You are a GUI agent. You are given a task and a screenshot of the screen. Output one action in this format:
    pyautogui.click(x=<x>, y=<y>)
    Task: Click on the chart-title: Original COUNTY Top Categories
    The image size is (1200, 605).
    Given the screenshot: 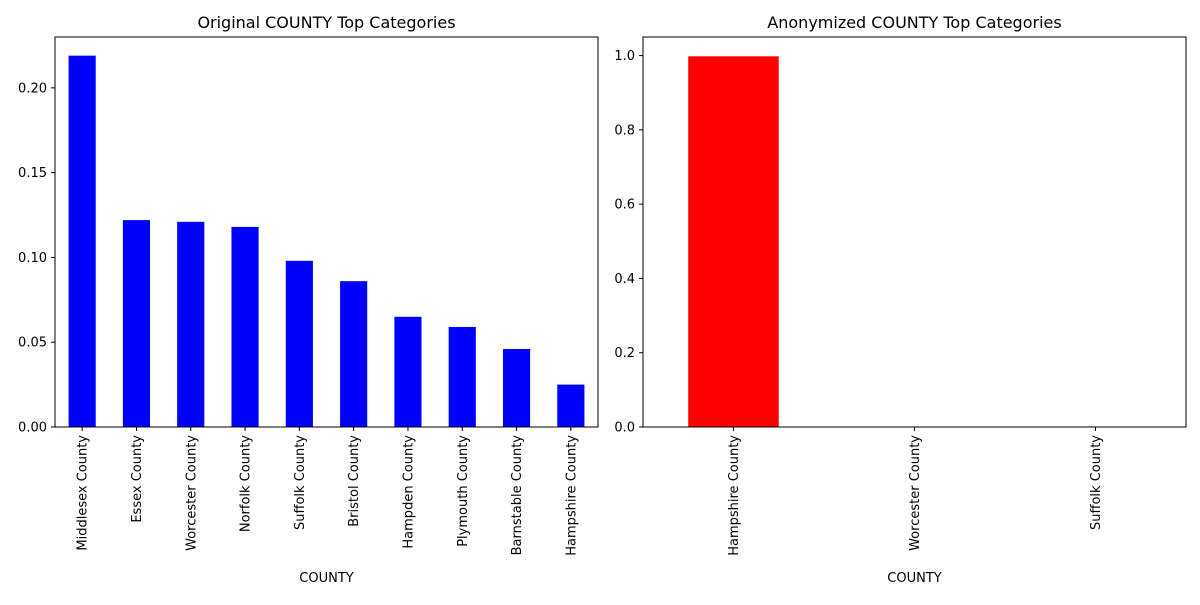 What is the action you would take?
    pyautogui.click(x=326, y=22)
    